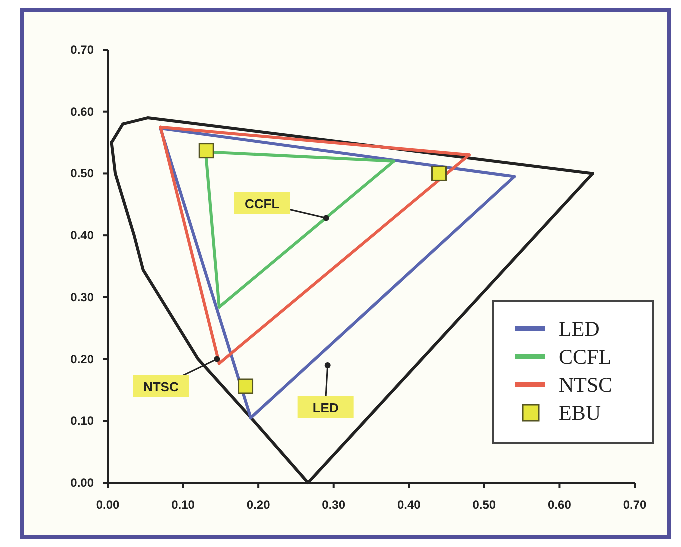  What do you see at coordinates (82, 297) in the screenshot?
I see `y-tick-label: 0.30` at bounding box center [82, 297].